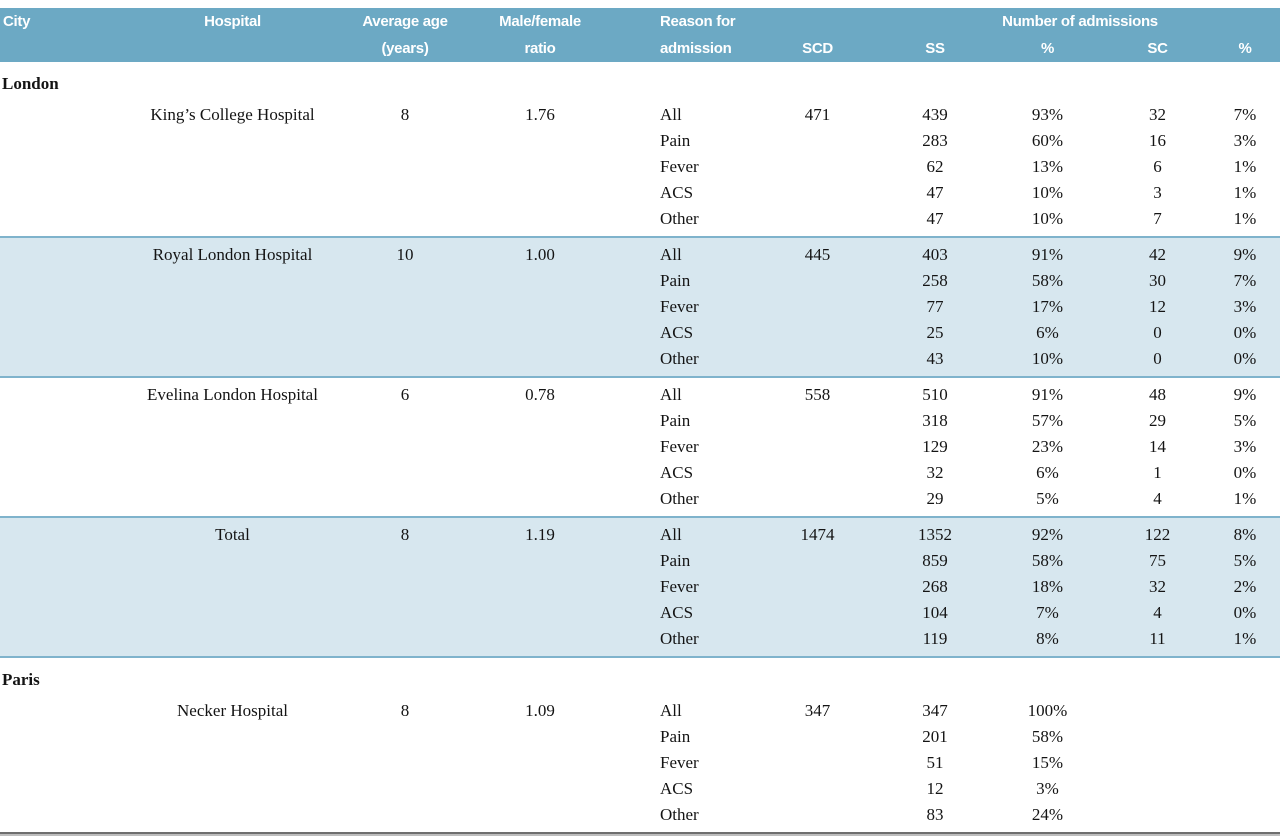 This screenshot has height=837, width=1280. What do you see at coordinates (540, 254) in the screenshot?
I see `cell-mf-ratio: 1.00` at bounding box center [540, 254].